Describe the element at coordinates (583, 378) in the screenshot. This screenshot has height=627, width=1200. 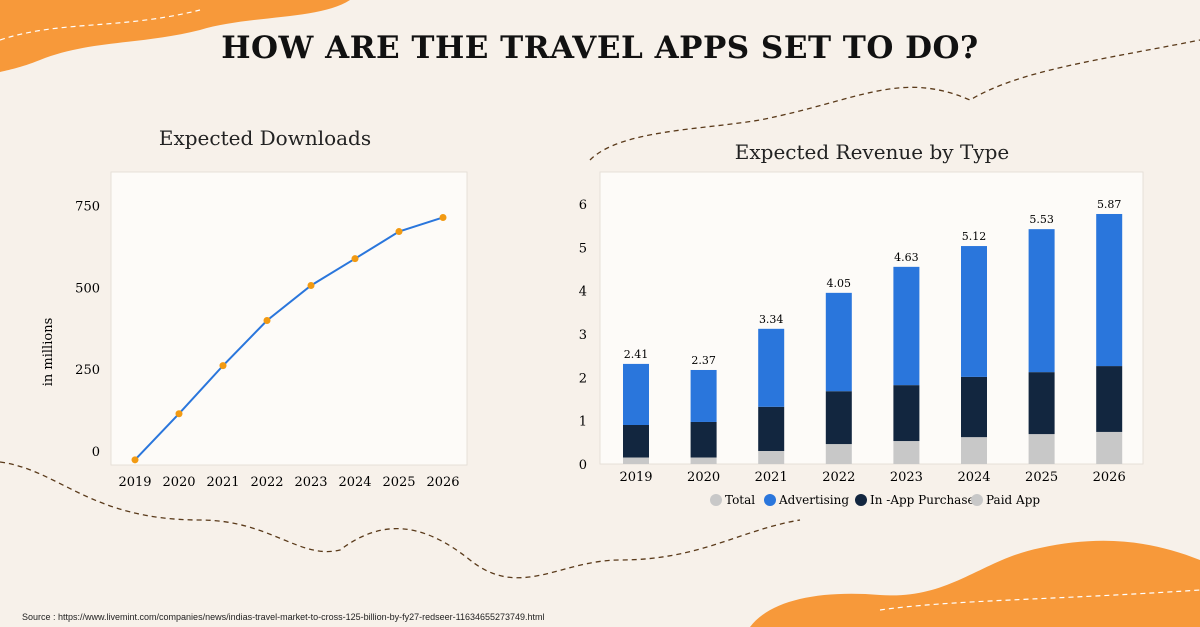
I see `y-tick-label: 2` at that location.